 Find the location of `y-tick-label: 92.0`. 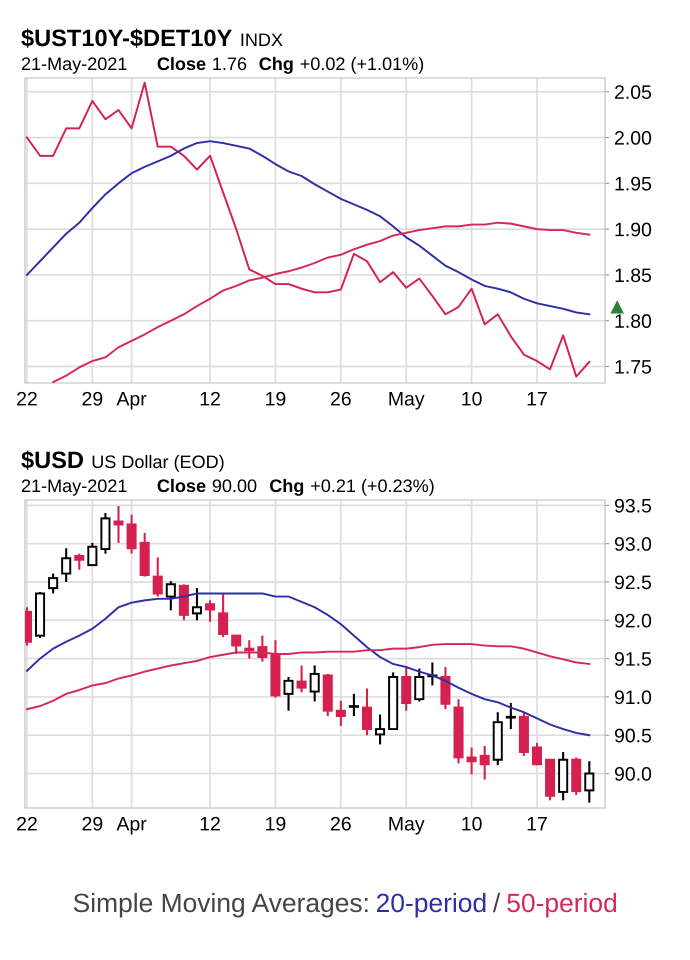

y-tick-label: 92.0 is located at coordinates (633, 621).